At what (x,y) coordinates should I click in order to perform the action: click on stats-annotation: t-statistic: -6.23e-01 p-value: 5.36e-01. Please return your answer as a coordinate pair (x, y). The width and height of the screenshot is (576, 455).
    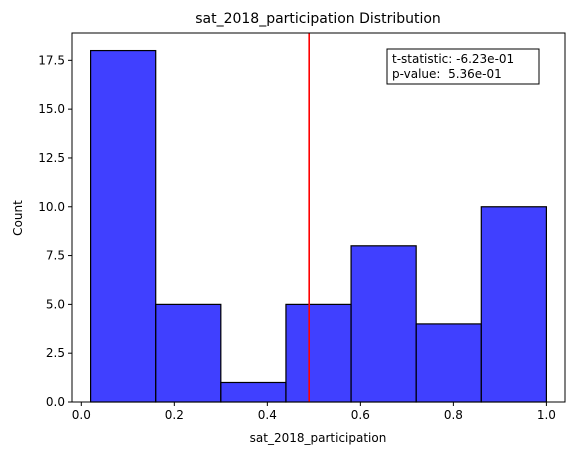
    Looking at the image, I should click on (463, 66).